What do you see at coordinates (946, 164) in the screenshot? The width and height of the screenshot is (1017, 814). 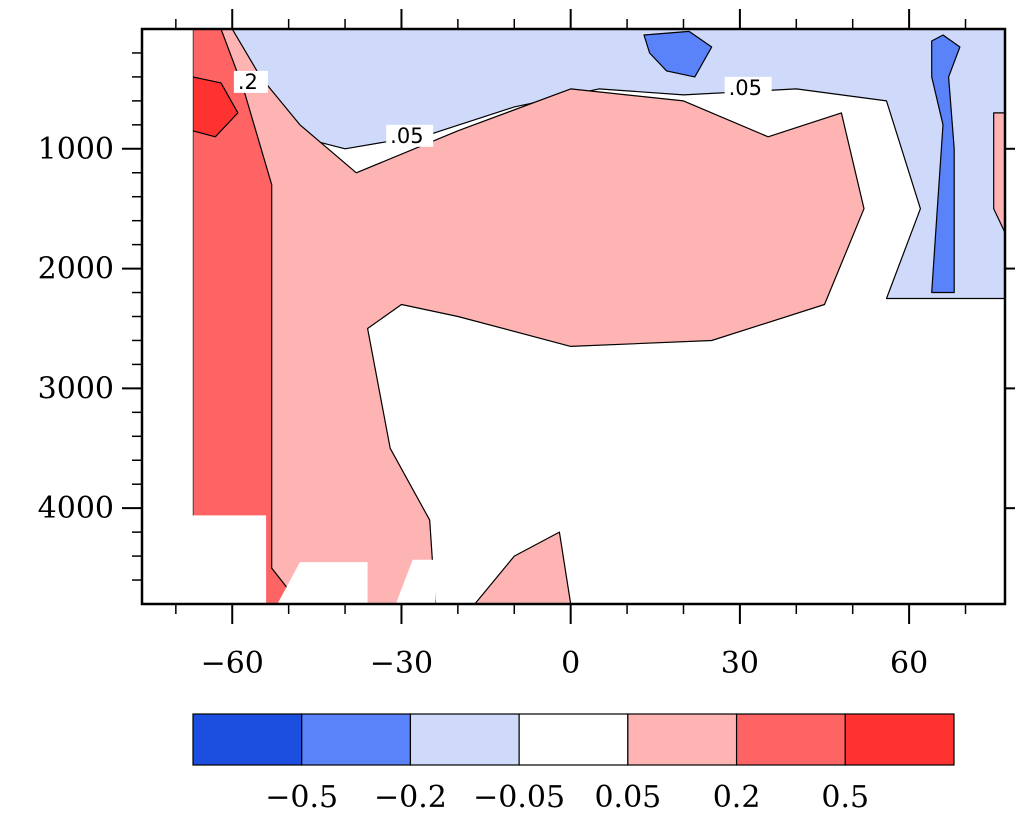 I see `region-medium-negative-arctic-column` at bounding box center [946, 164].